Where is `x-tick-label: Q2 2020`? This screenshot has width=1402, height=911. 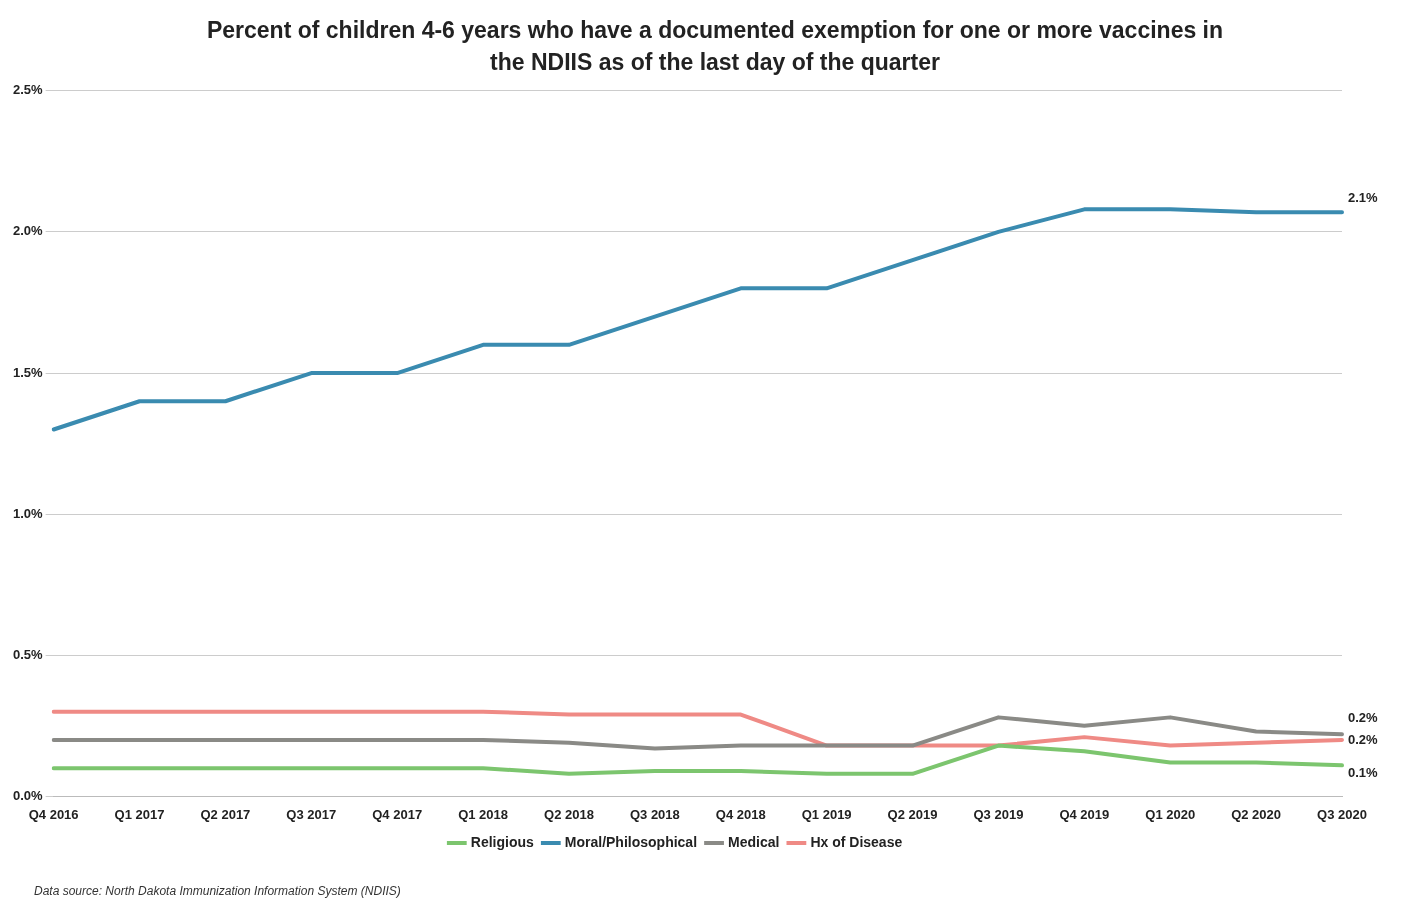 x-tick-label: Q2 2020 is located at coordinates (1256, 814).